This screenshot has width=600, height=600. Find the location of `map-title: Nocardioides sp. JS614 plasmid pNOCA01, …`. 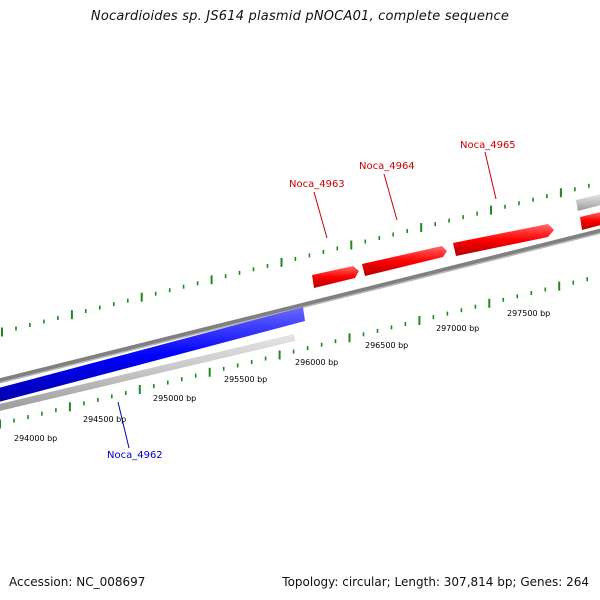

map-title: Nocardioides sp. JS614 plasmid pNOCA01, … is located at coordinates (300, 16).